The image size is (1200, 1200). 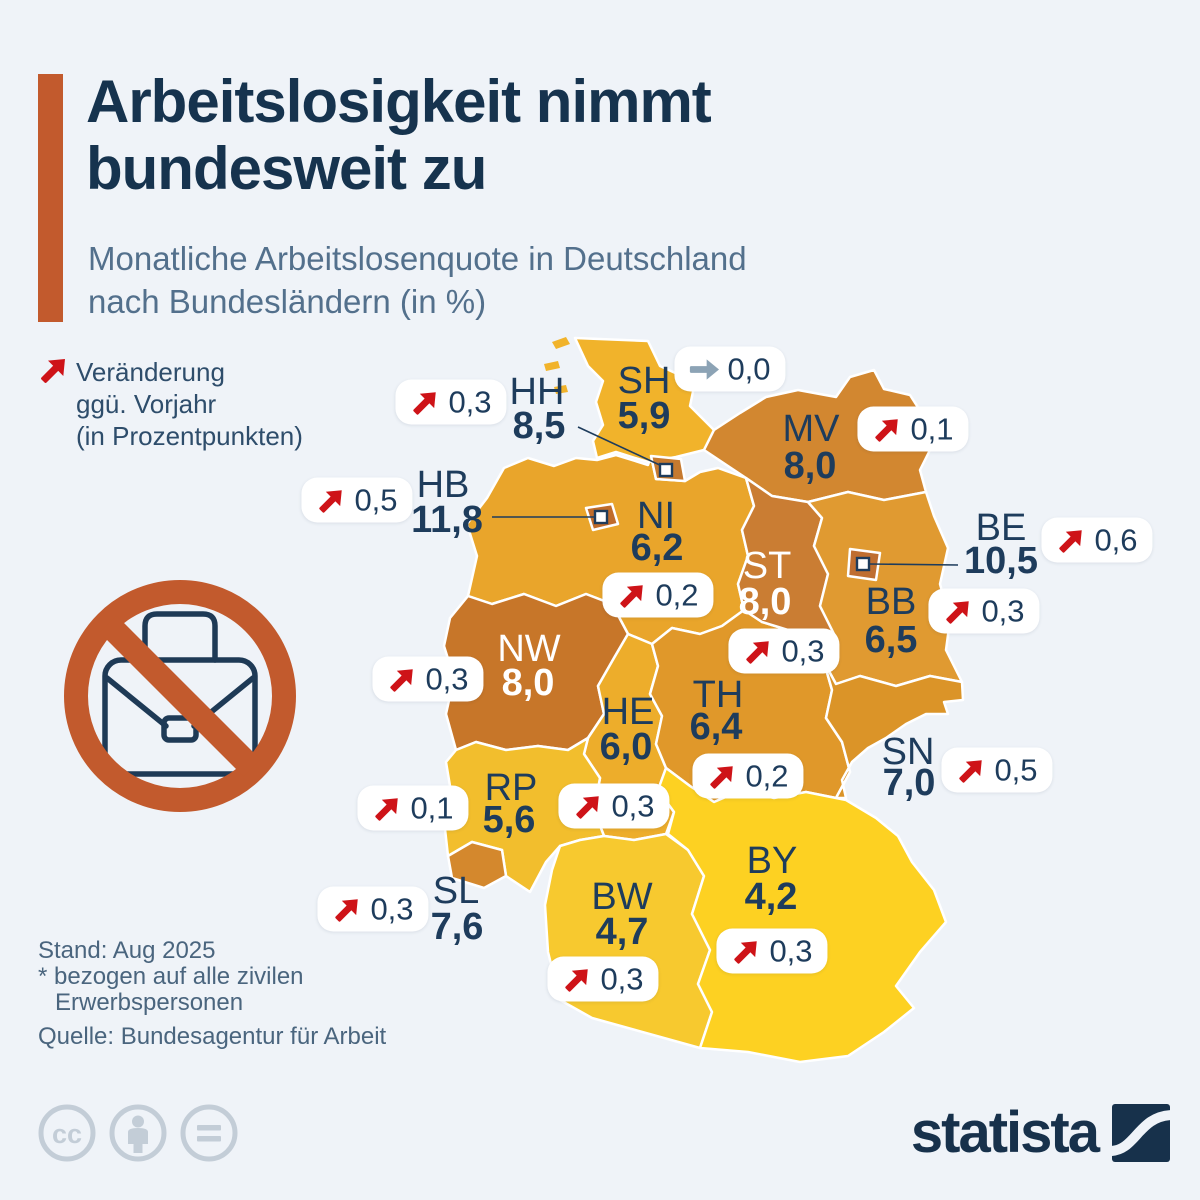 I want to click on state-value-BW: 4,7, so click(x=622, y=932).